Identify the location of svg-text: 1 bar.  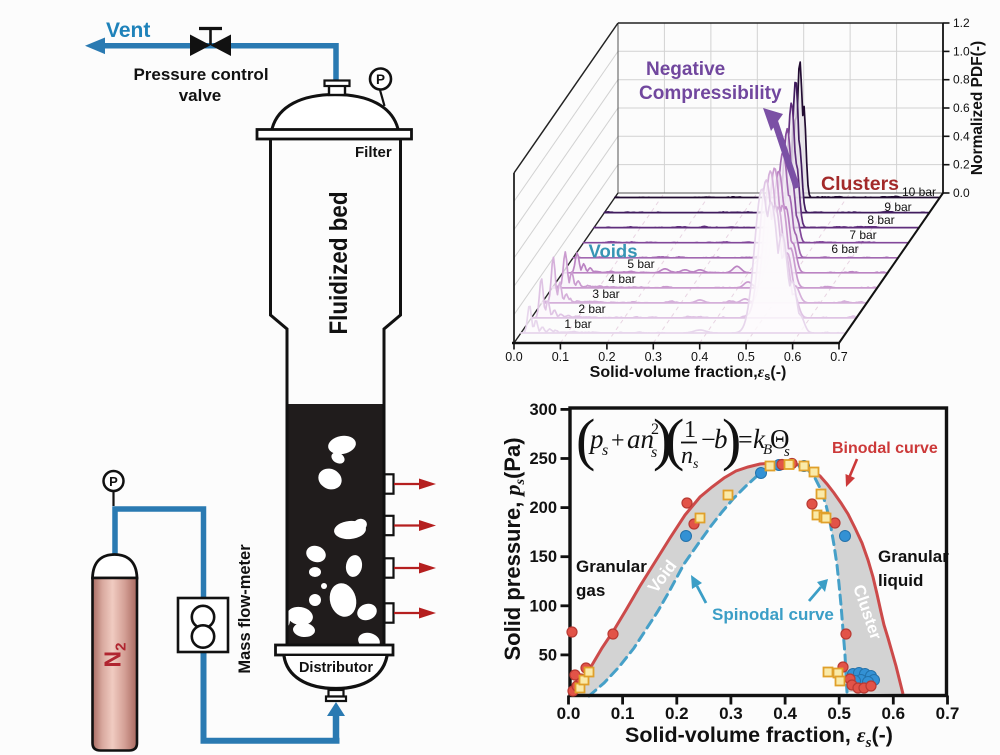
(577, 324).